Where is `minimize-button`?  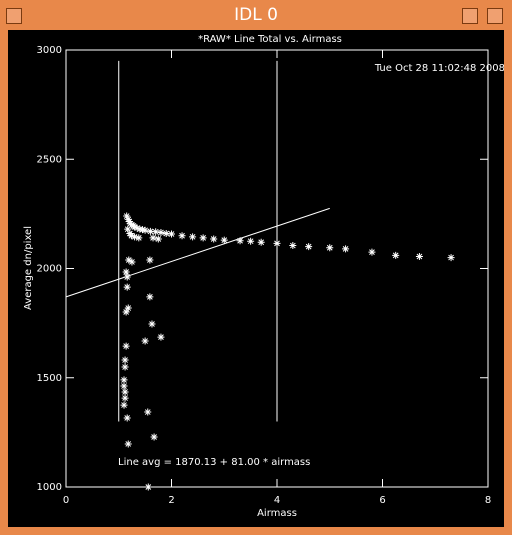 minimize-button is located at coordinates (470, 16).